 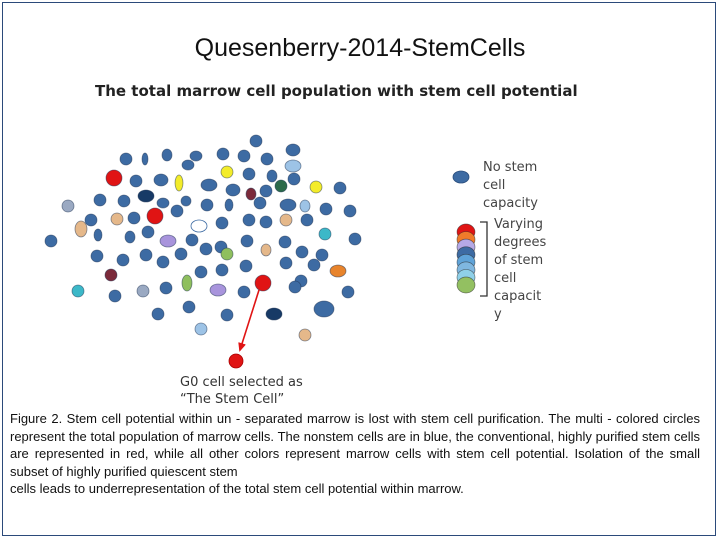 What do you see at coordinates (466, 258) in the screenshot?
I see `legend-stem-stack` at bounding box center [466, 258].